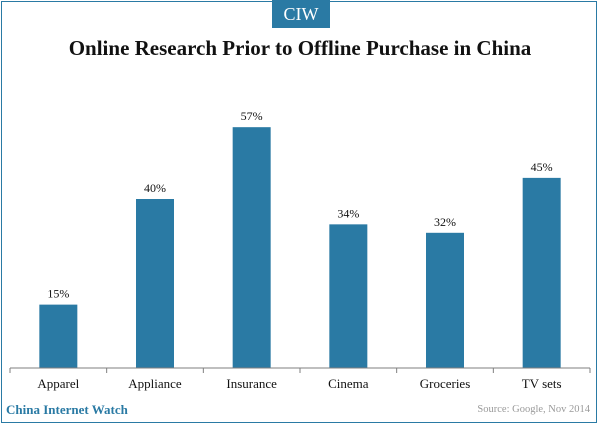 The width and height of the screenshot is (600, 426). Describe the element at coordinates (252, 116) in the screenshot. I see `value-label: 57%` at that location.